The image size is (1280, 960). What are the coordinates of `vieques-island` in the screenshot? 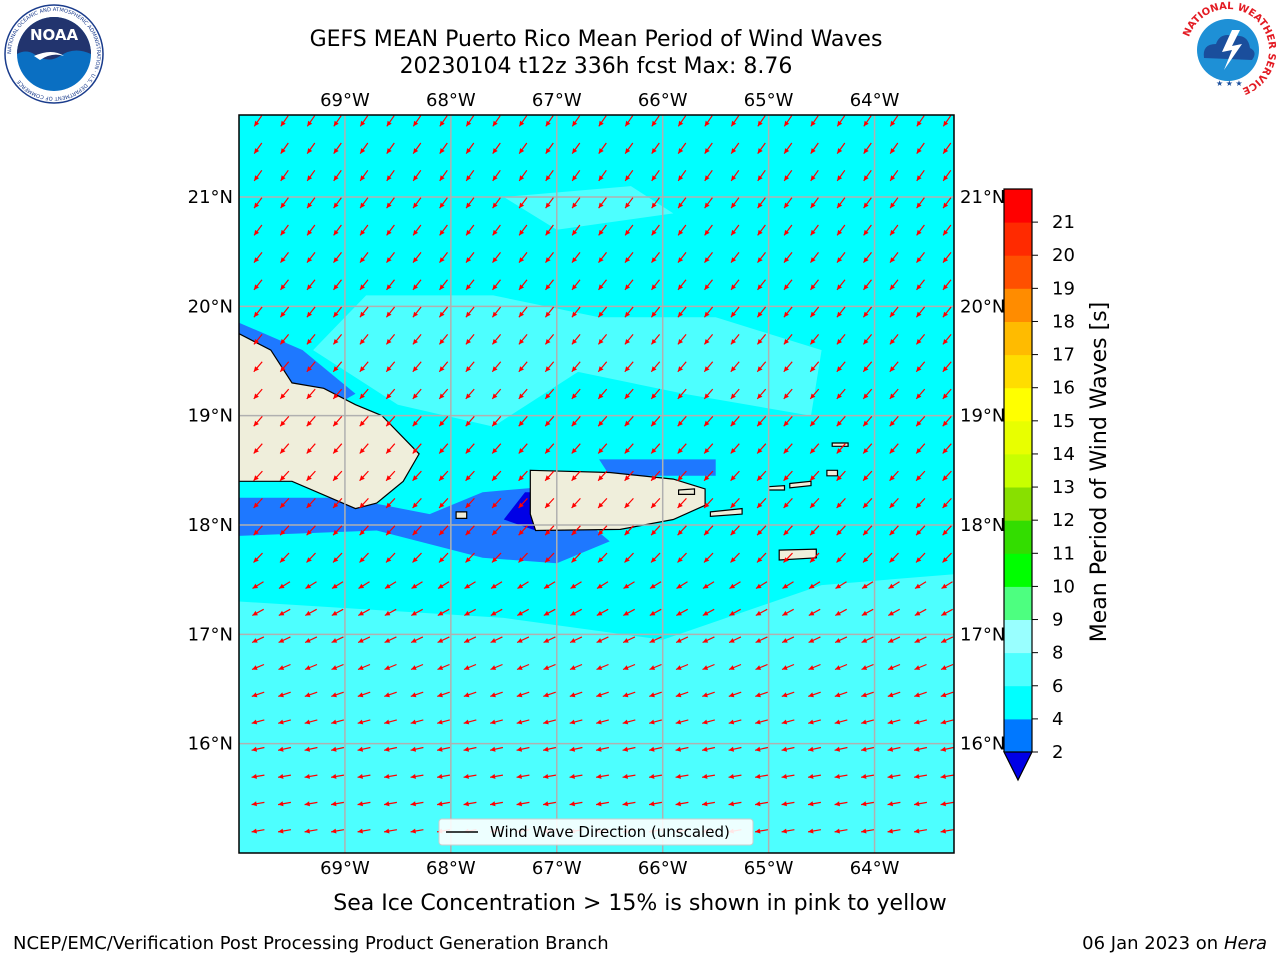 It's located at (726, 512).